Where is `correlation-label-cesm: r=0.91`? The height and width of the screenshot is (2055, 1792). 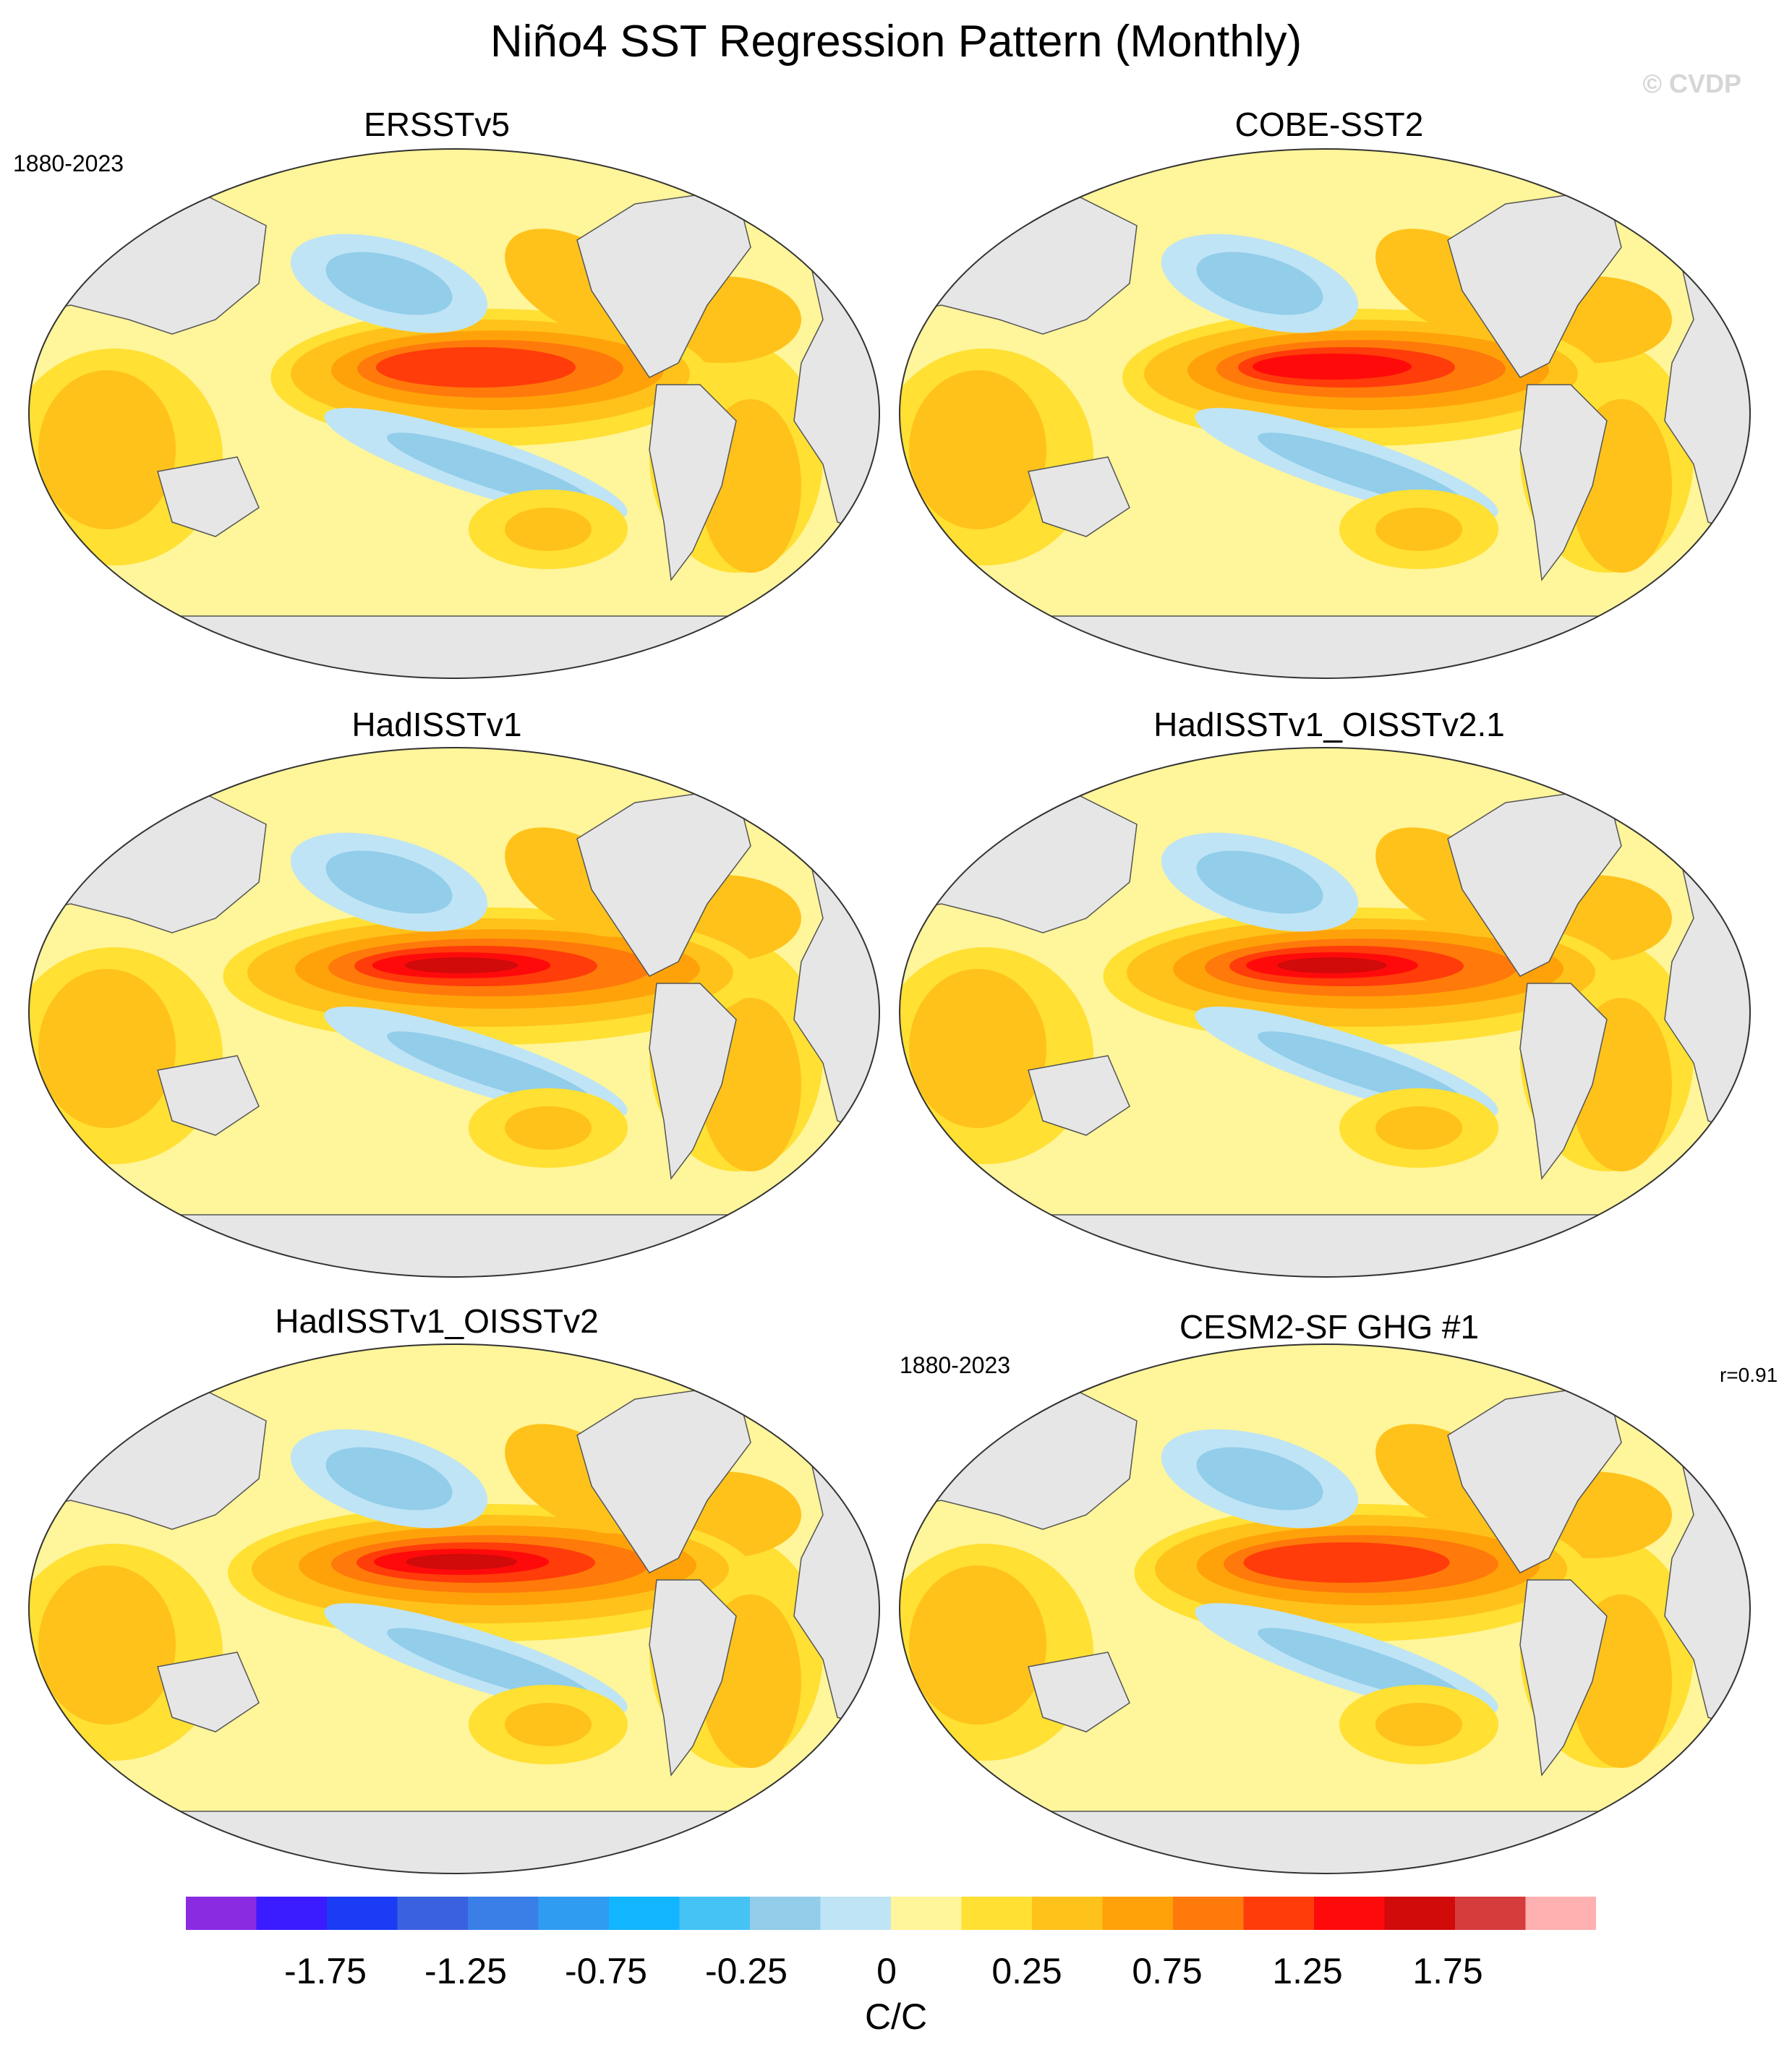 correlation-label-cesm: r=0.91 is located at coordinates (1749, 1375).